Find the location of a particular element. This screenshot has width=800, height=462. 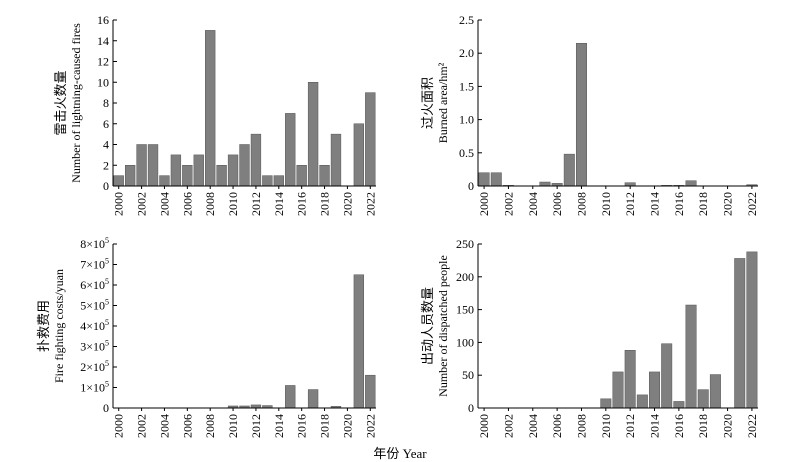

y-tick-label: 1.0 is located at coordinates (466, 120).